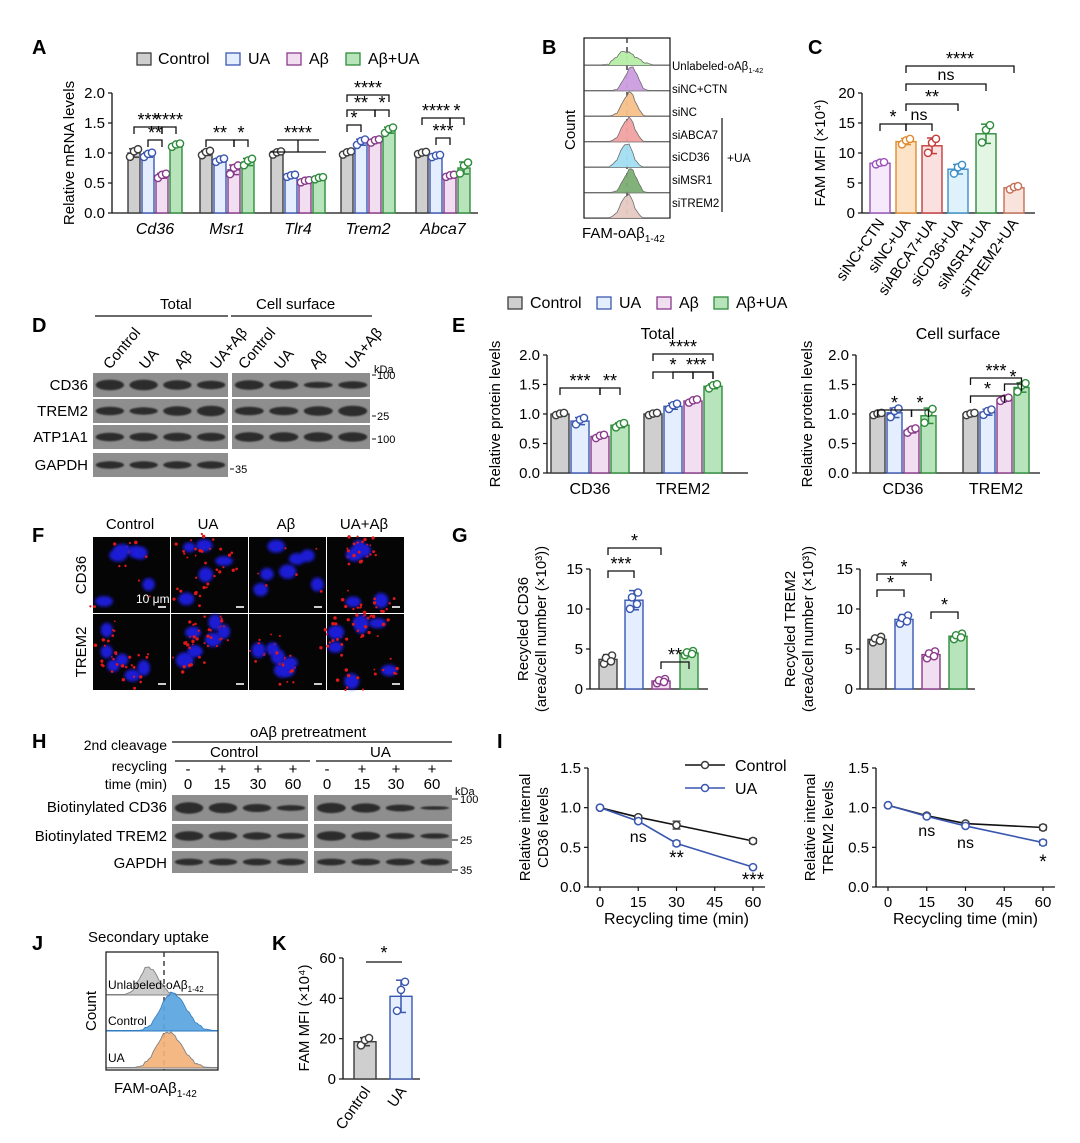  What do you see at coordinates (110, 411) in the screenshot?
I see `blot-d-total-trem2-band` at bounding box center [110, 411].